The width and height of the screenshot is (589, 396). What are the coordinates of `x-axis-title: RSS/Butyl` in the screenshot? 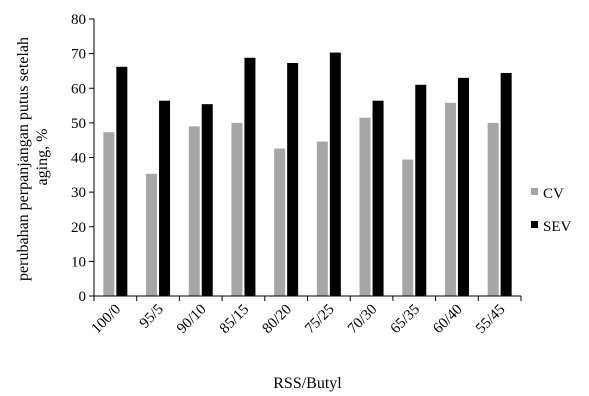 It's located at (307, 383).